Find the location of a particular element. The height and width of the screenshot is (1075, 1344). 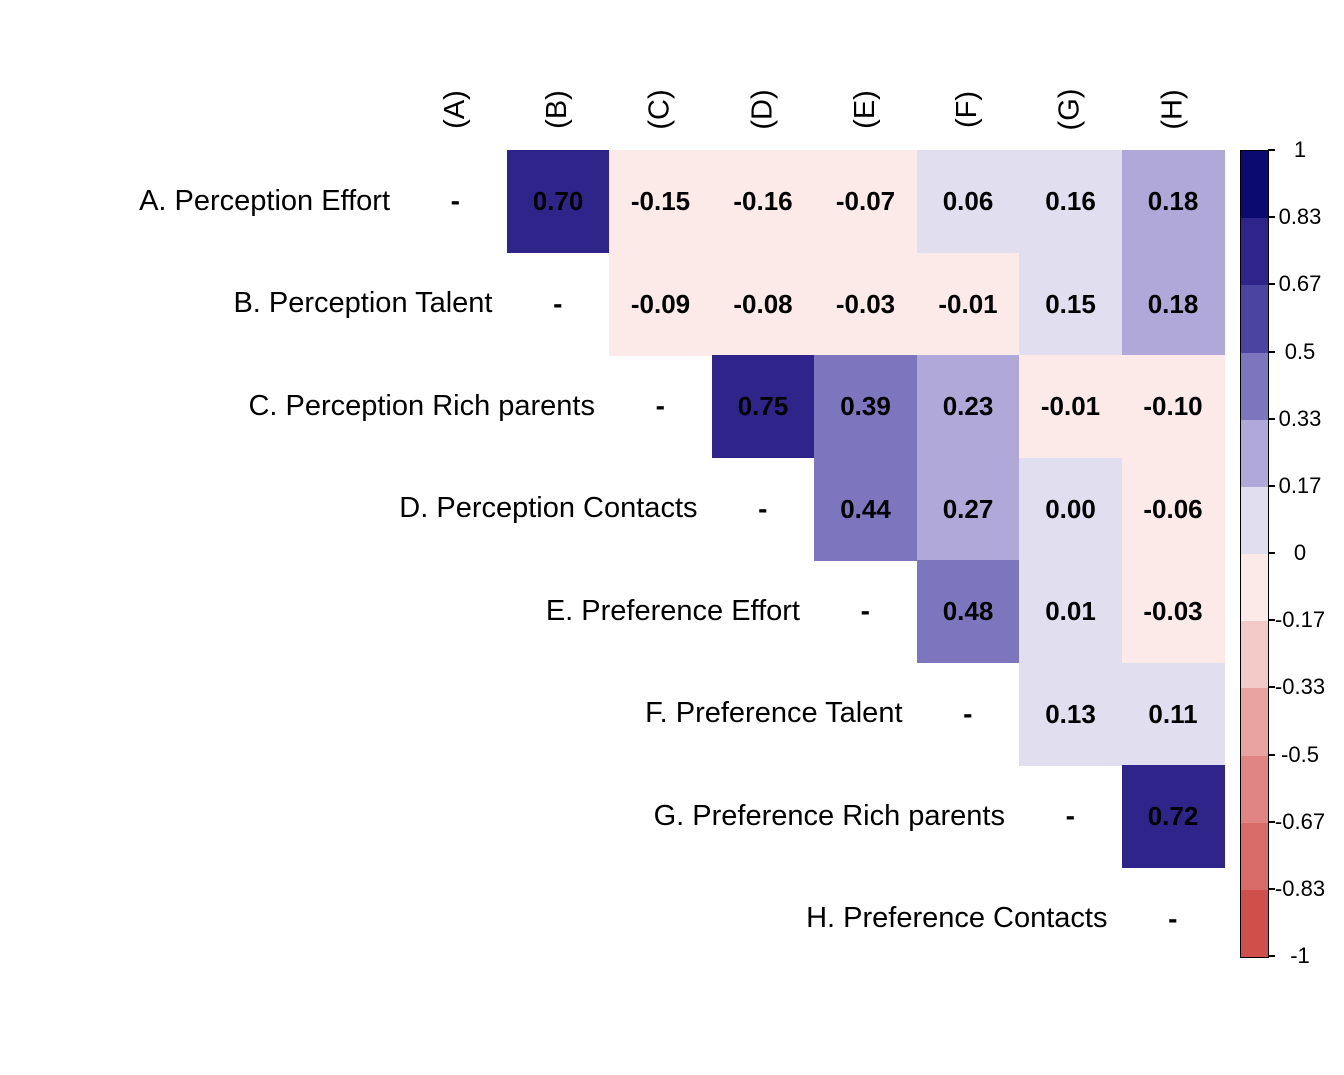

col-header-label: (H) is located at coordinates (1172, 109).